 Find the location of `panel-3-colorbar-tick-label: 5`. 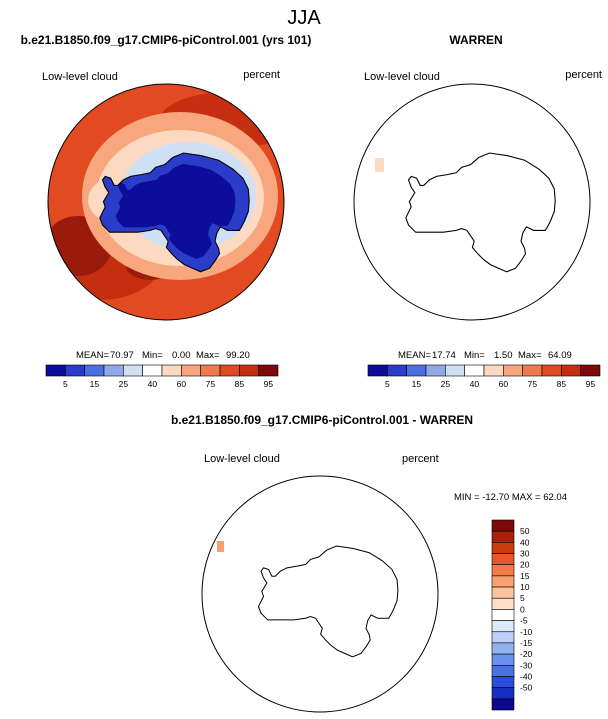

panel-3-colorbar-tick-label: 5 is located at coordinates (522, 598).